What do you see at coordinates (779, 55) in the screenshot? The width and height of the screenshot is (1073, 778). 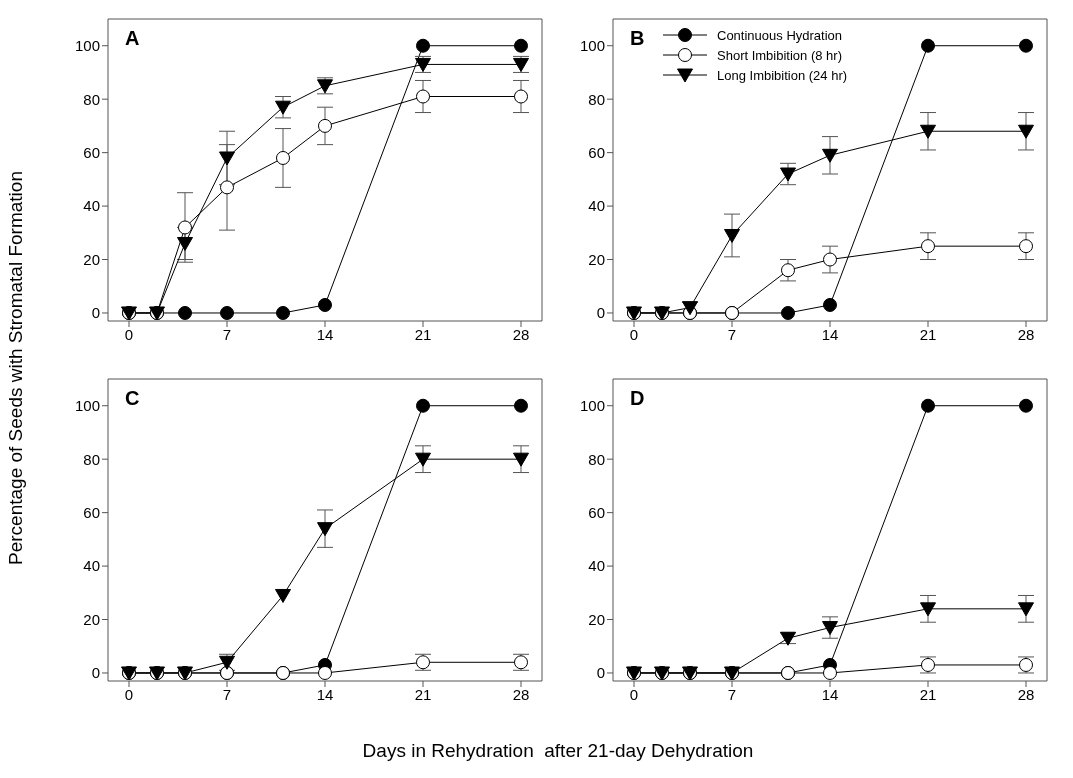 I see `legend-label: Short Imbibition (8 hr)` at bounding box center [779, 55].